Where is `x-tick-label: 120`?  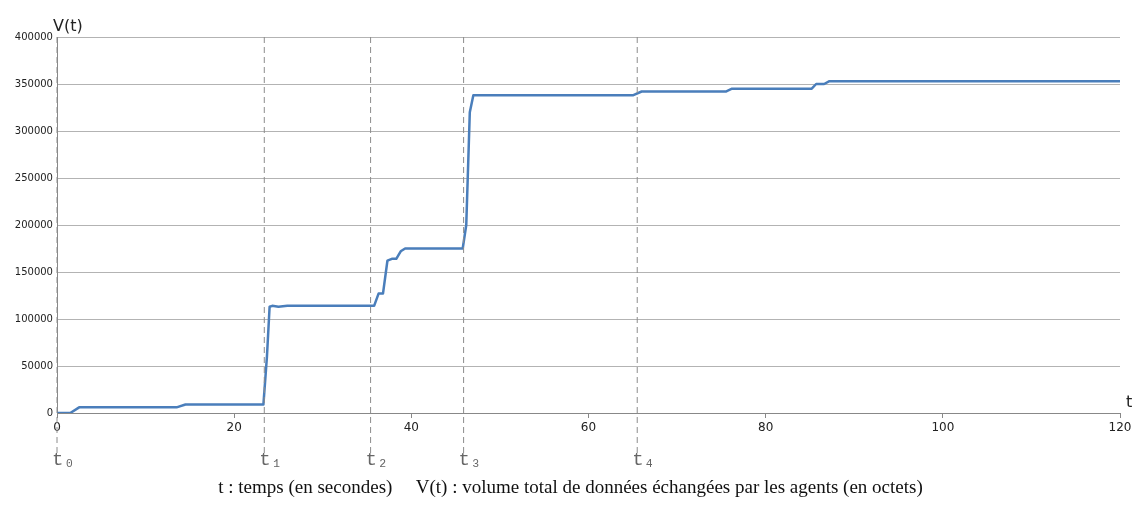 x-tick-label: 120 is located at coordinates (1120, 427).